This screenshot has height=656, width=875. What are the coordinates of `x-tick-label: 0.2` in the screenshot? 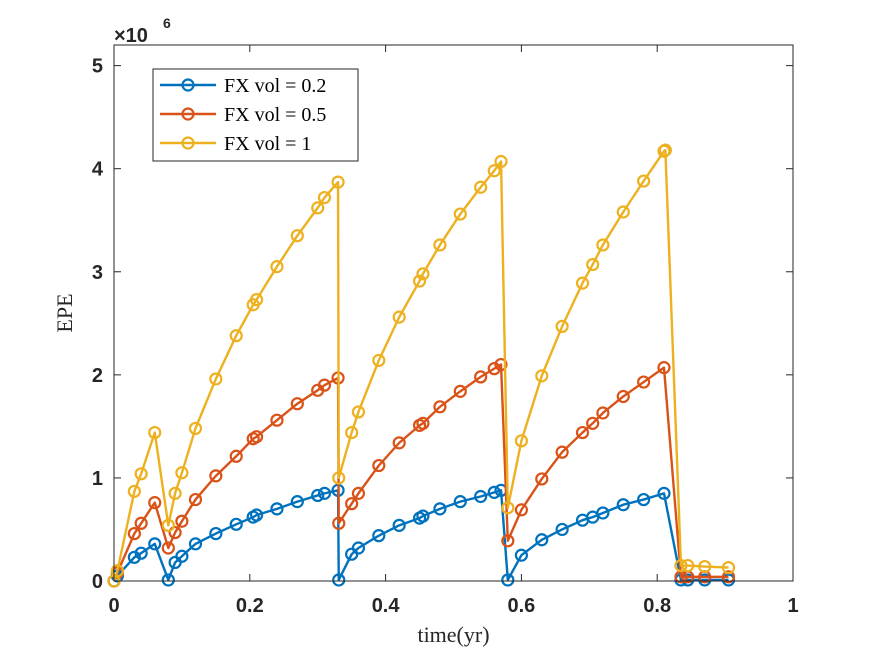 It's located at (250, 606).